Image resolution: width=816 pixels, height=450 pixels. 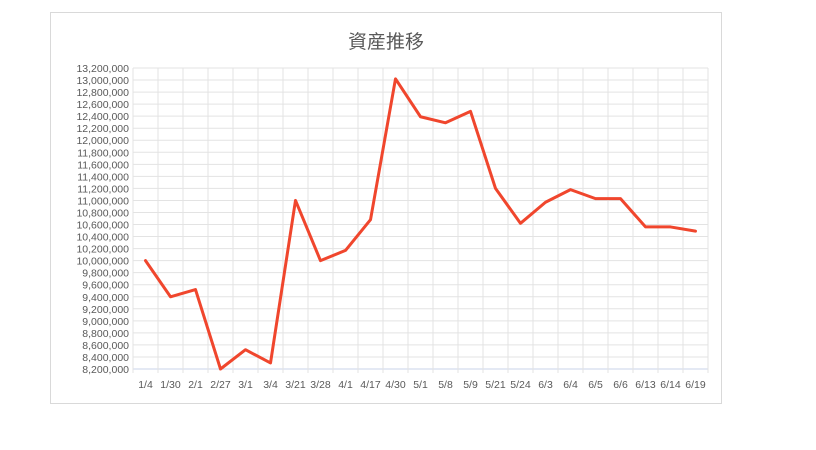 I want to click on x-tick-label: 1/30, so click(x=170, y=385).